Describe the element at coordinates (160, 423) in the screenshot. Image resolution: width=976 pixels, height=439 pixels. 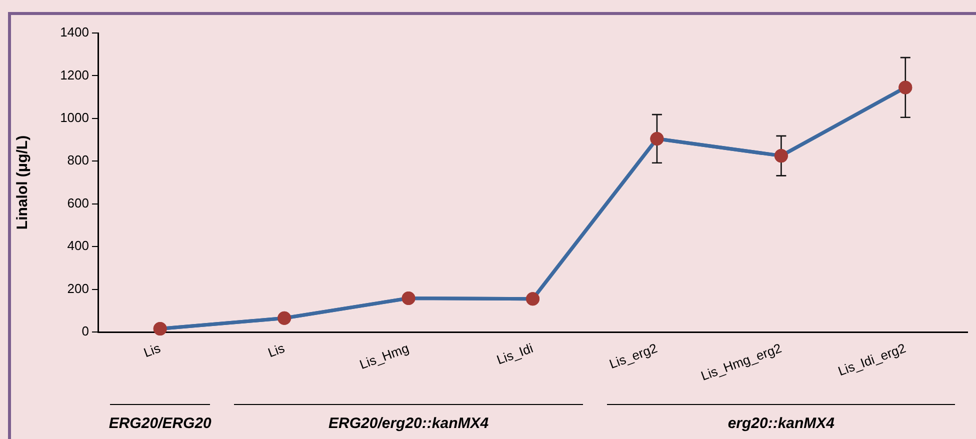
I see `text: ERG20/ERG20` at that location.